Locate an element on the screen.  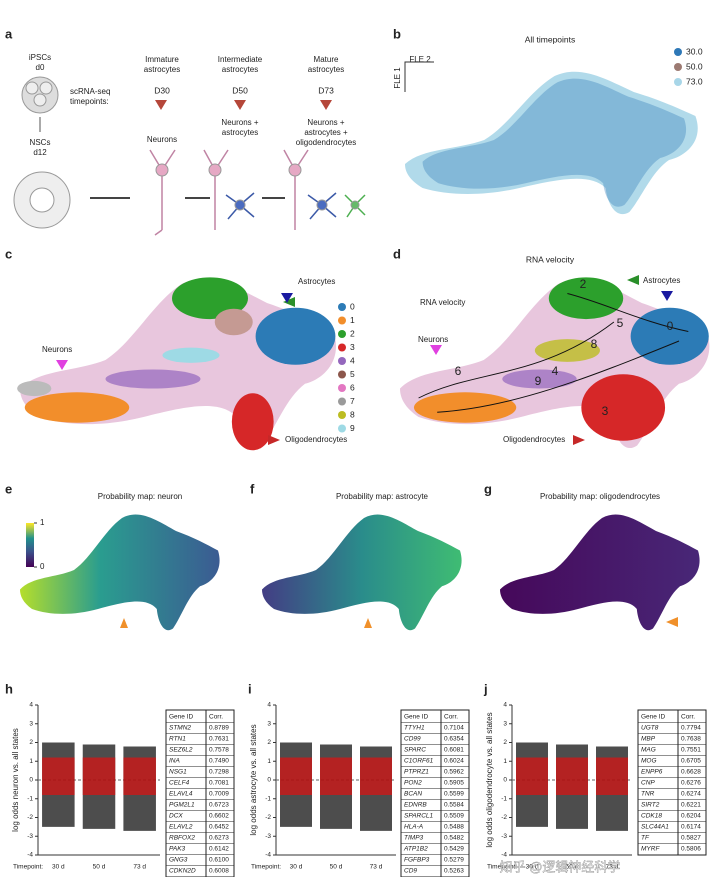
legend-label: 6 is located at coordinates (352, 387).